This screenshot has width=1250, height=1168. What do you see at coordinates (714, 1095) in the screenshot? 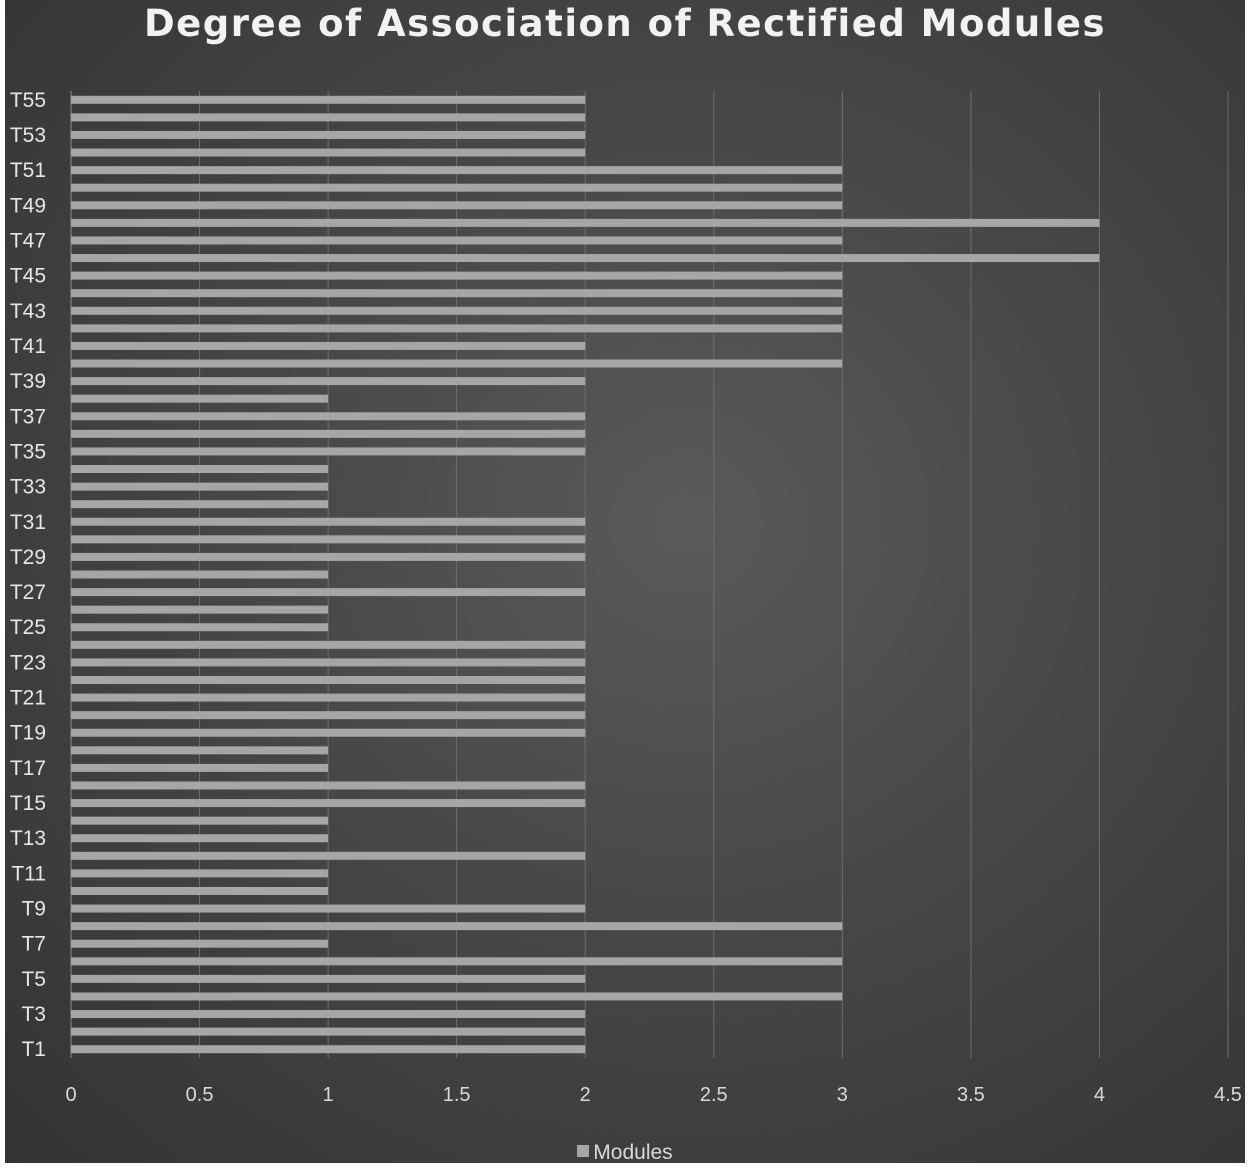
I see `x-tick-label: 2.5` at bounding box center [714, 1095].